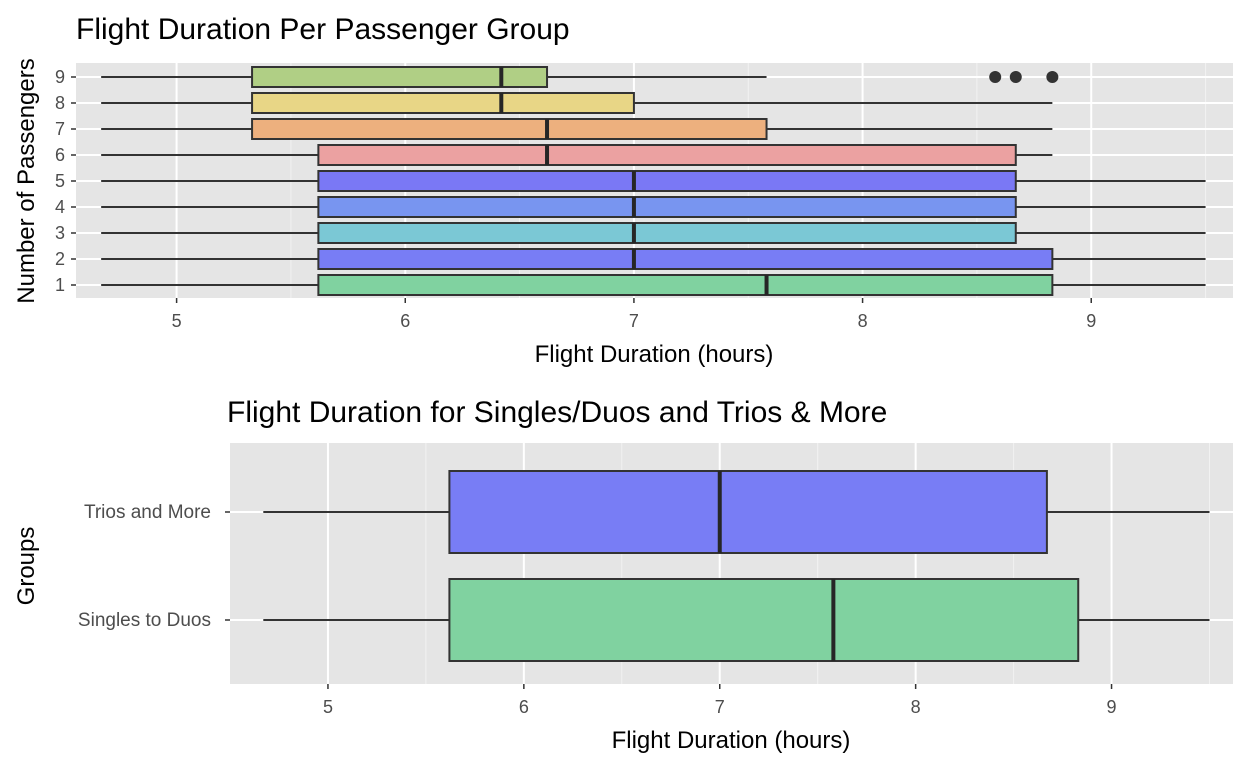 The width and height of the screenshot is (1248, 768). Describe the element at coordinates (65, 181) in the screenshot. I see `y-axis-ticks: 1 2 3 4 5 6 7 8 9` at that location.